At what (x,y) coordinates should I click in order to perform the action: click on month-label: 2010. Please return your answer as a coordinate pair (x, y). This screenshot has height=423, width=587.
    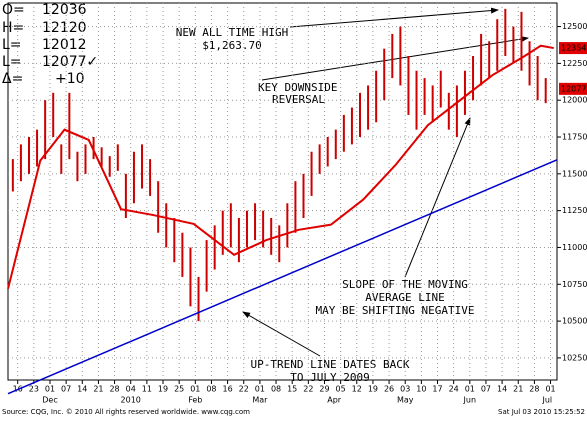
    Looking at the image, I should click on (131, 400).